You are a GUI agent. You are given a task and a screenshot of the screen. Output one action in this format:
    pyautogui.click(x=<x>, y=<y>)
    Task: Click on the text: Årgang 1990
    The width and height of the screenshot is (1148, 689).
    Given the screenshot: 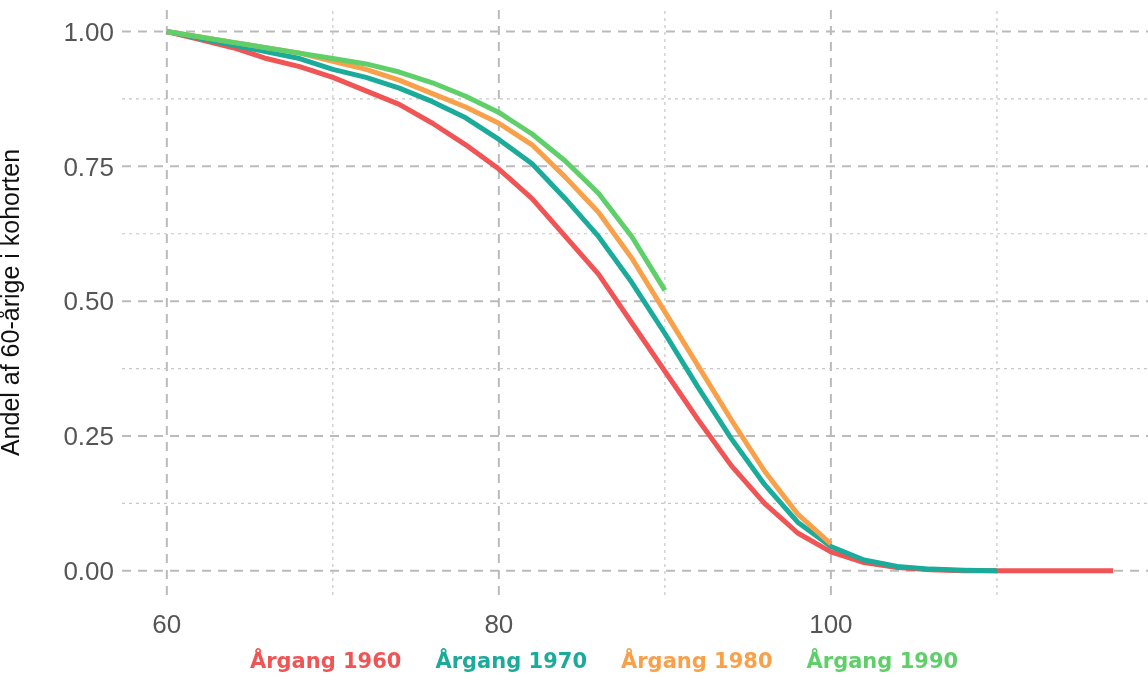 What is the action you would take?
    pyautogui.click(x=882, y=661)
    